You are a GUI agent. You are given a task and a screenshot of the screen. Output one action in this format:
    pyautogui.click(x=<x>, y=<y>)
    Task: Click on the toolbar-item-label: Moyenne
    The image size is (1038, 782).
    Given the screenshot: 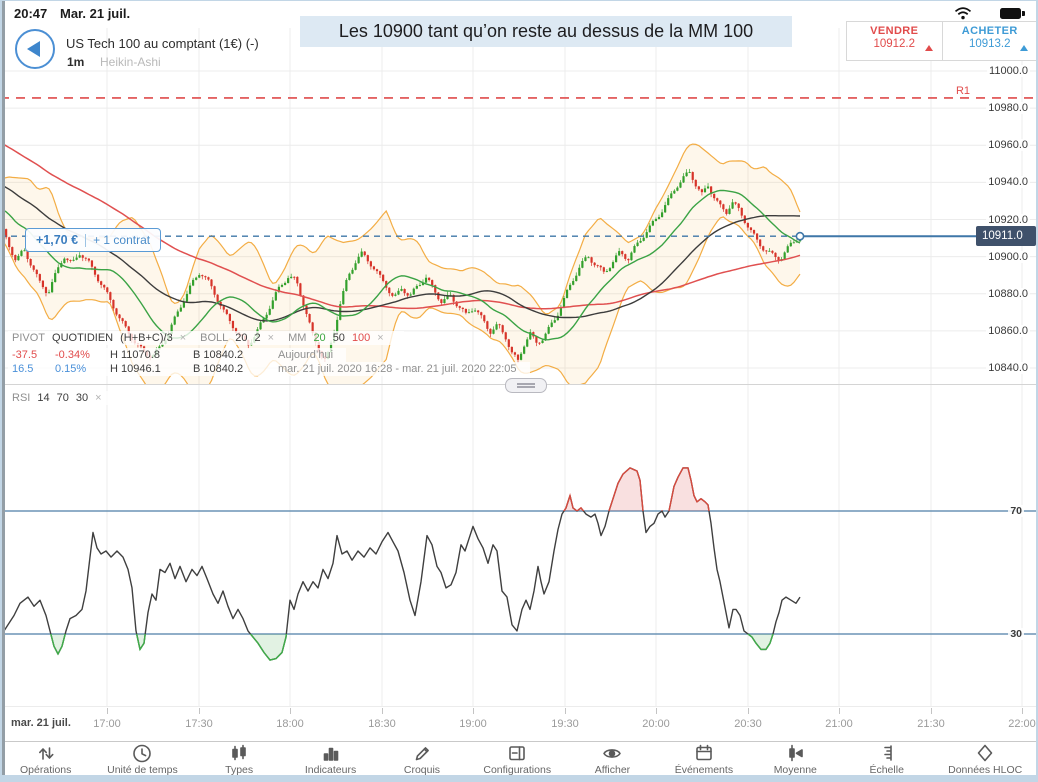 What is the action you would take?
    pyautogui.click(x=795, y=770)
    